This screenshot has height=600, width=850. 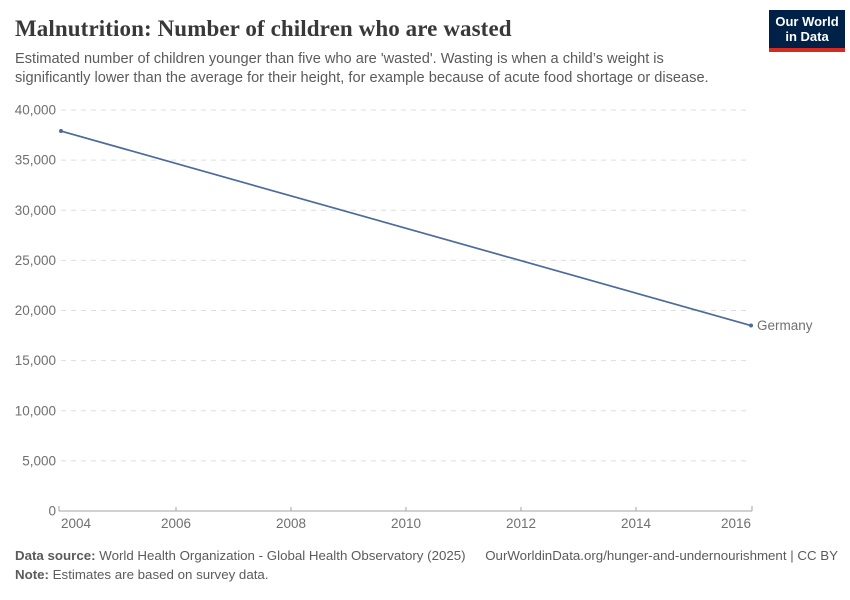 What do you see at coordinates (52, 511) in the screenshot?
I see `y-axis-tick-label: 0` at bounding box center [52, 511].